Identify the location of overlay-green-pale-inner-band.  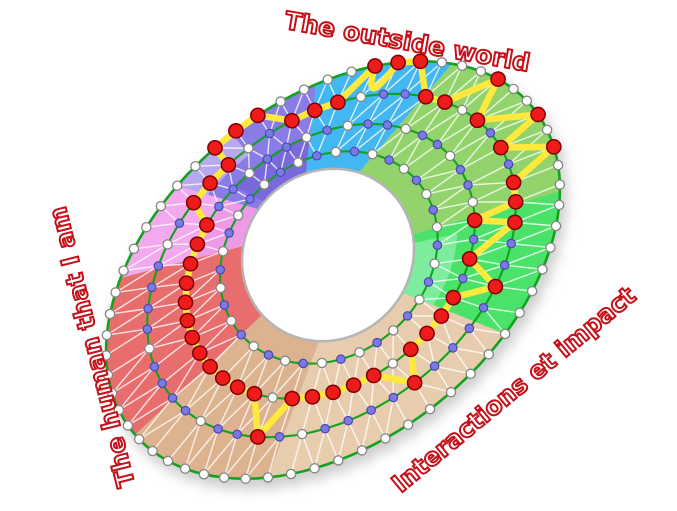
(430, 269).